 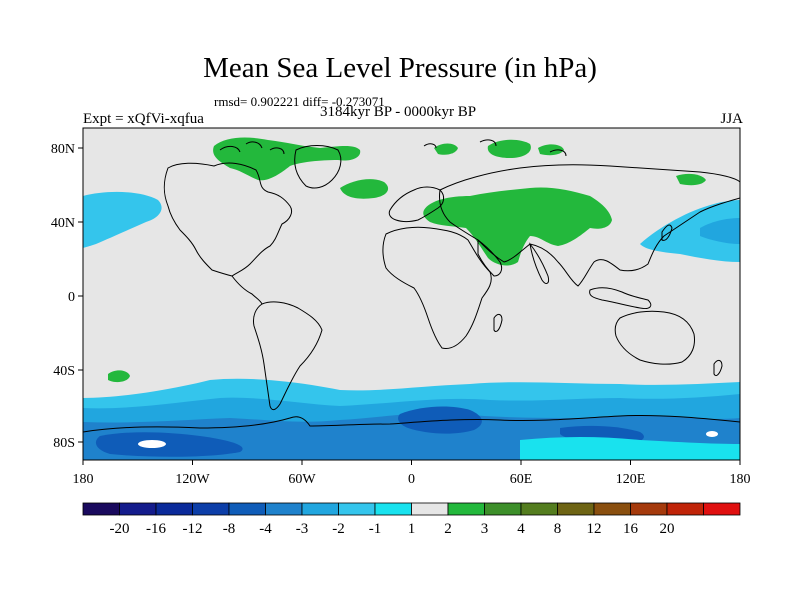 What do you see at coordinates (558, 529) in the screenshot?
I see `colorbar-label: 8` at bounding box center [558, 529].